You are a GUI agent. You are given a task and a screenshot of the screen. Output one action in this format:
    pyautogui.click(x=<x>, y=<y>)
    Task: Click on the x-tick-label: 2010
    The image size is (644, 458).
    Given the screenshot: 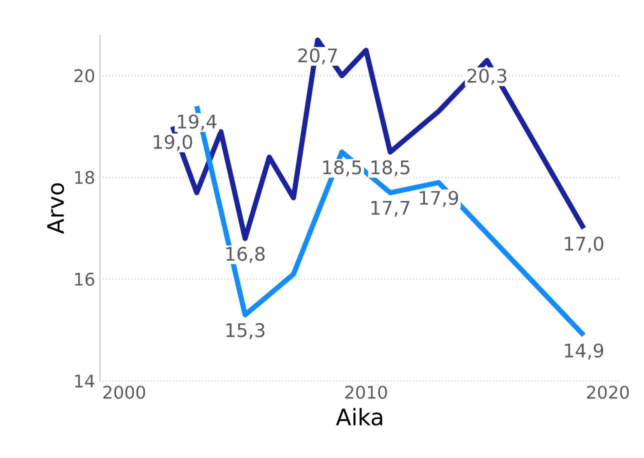 What is the action you would take?
    pyautogui.click(x=366, y=392)
    